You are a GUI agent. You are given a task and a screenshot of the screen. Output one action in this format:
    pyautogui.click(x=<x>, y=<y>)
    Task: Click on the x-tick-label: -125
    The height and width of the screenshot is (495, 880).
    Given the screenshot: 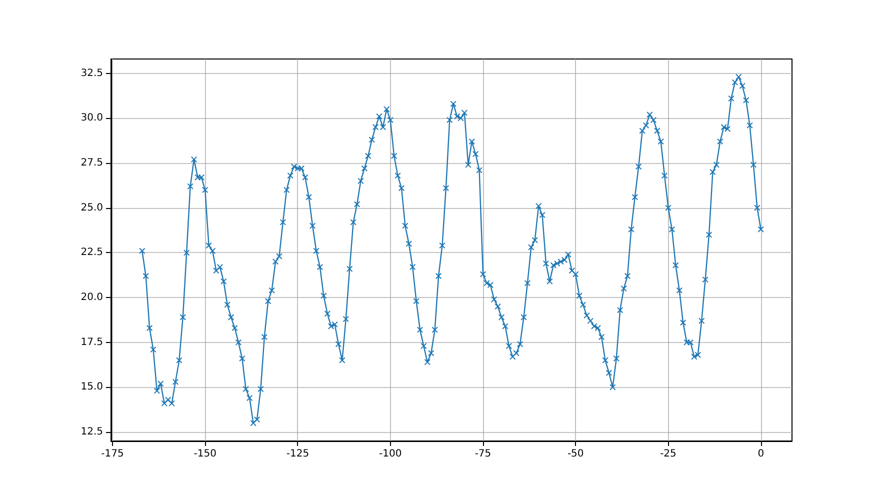 What is the action you would take?
    pyautogui.click(x=298, y=454)
    